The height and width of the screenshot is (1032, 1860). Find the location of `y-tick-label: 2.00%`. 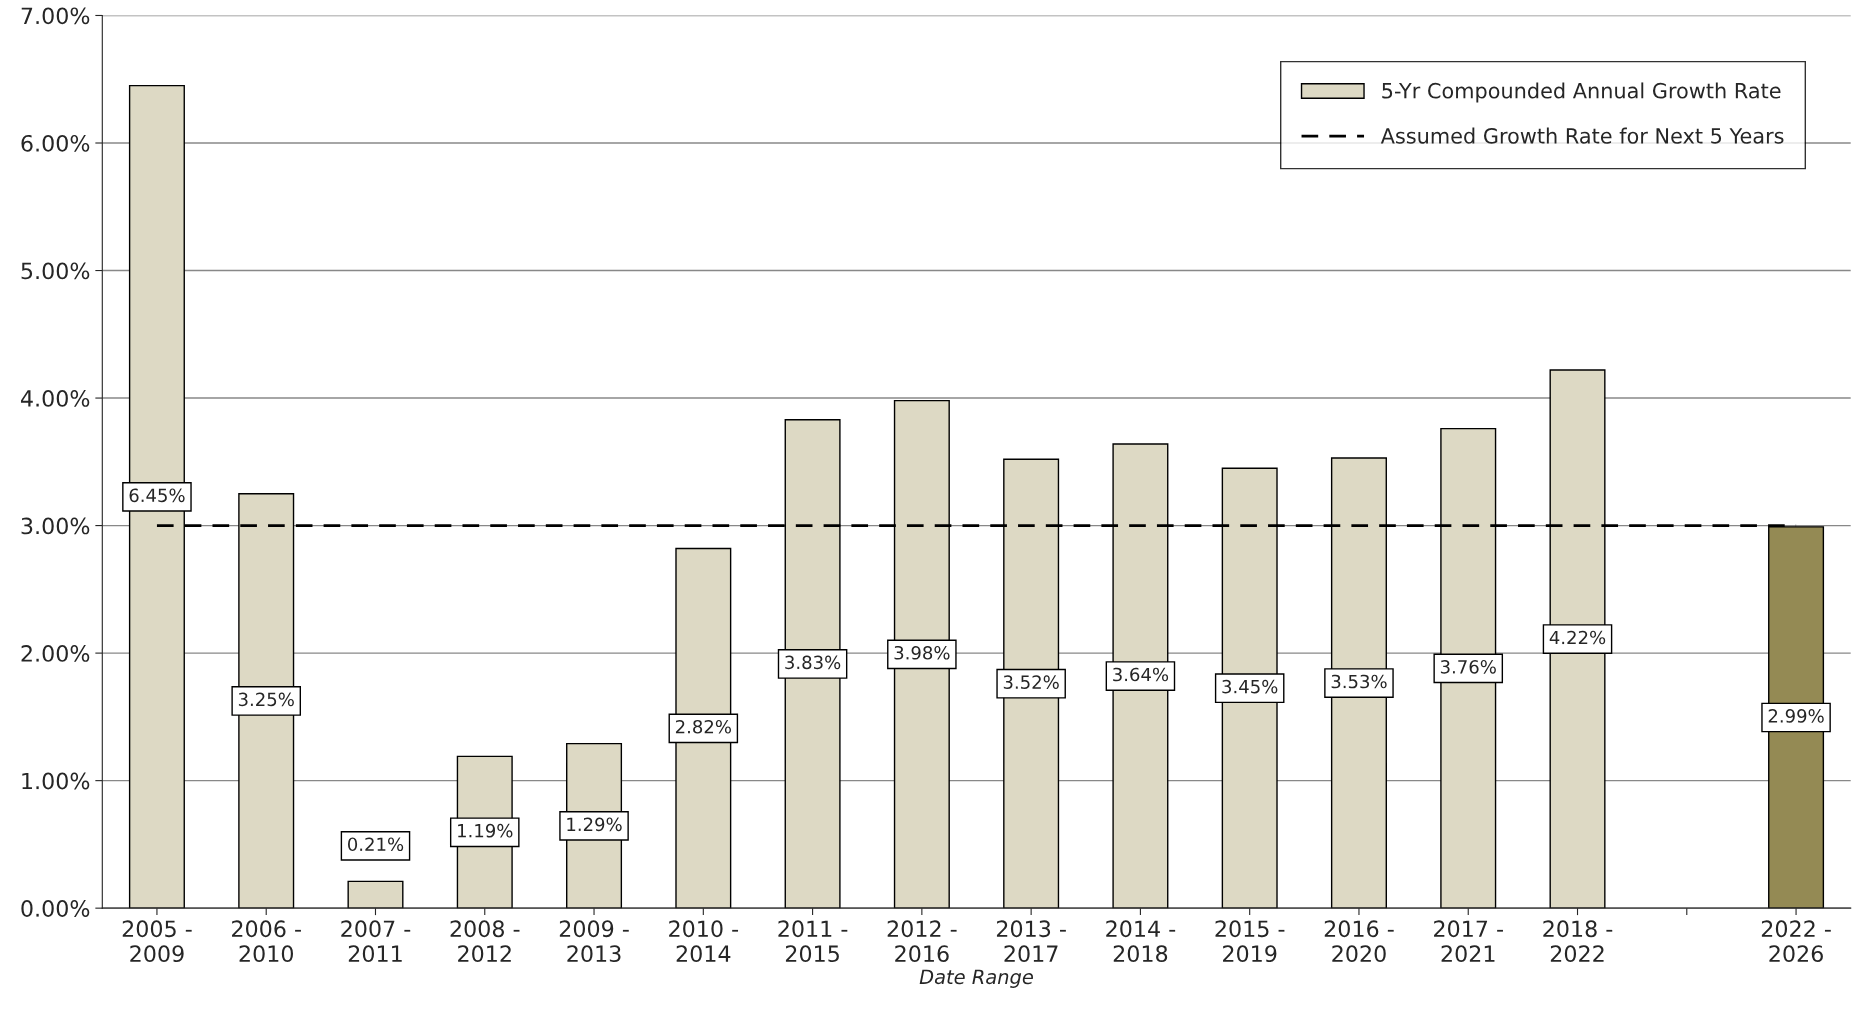

y-tick-label: 2.00% is located at coordinates (55, 653).